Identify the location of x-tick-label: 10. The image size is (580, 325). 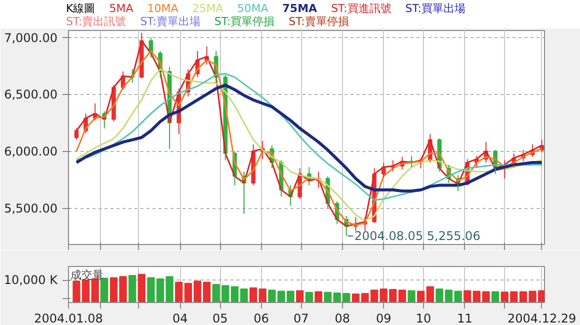
(424, 318).